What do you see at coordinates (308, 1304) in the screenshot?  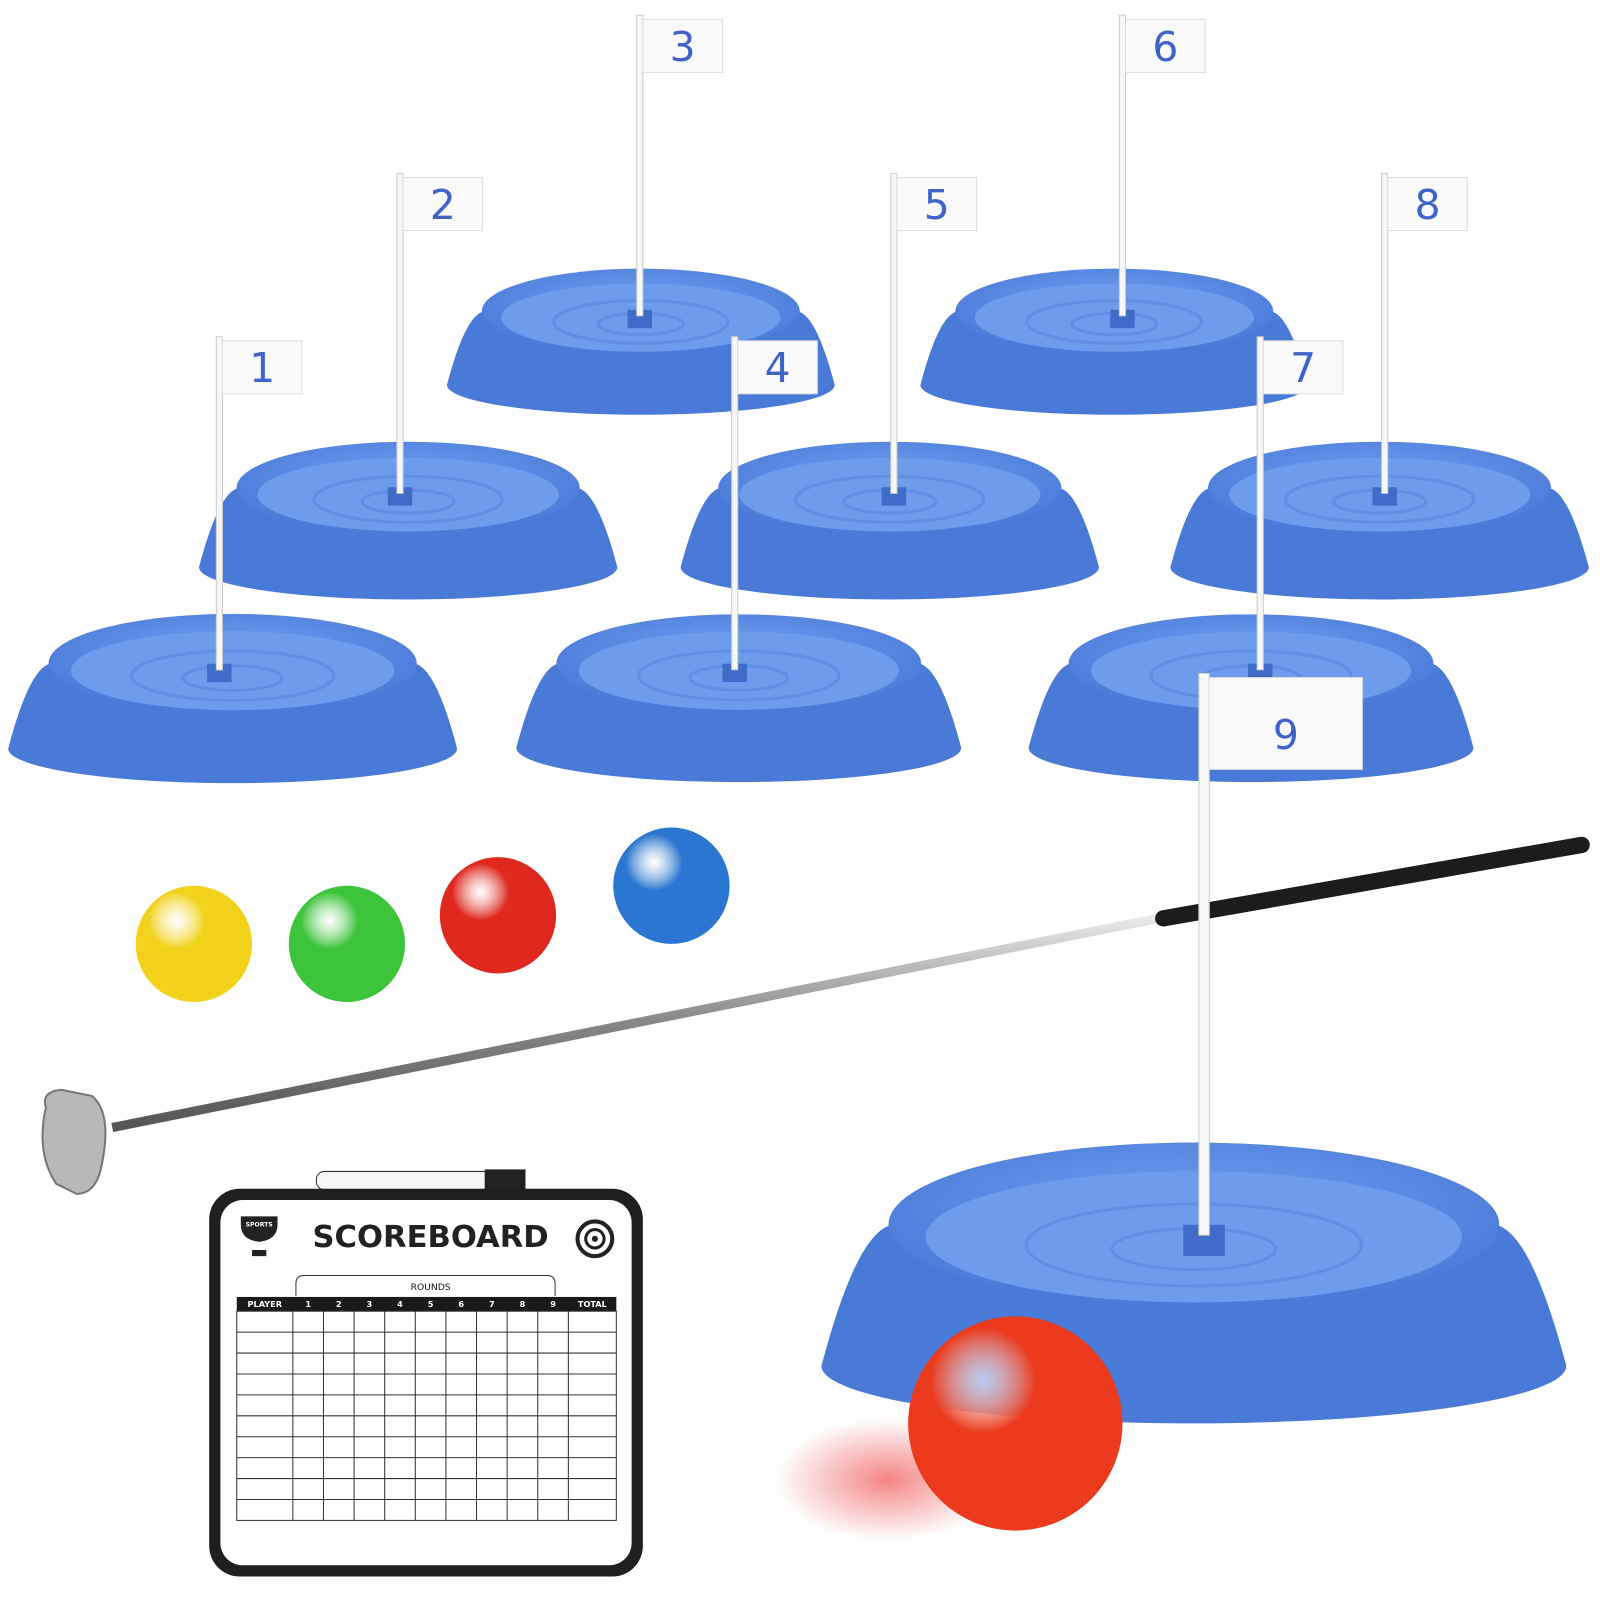 I see `column-header: 1` at bounding box center [308, 1304].